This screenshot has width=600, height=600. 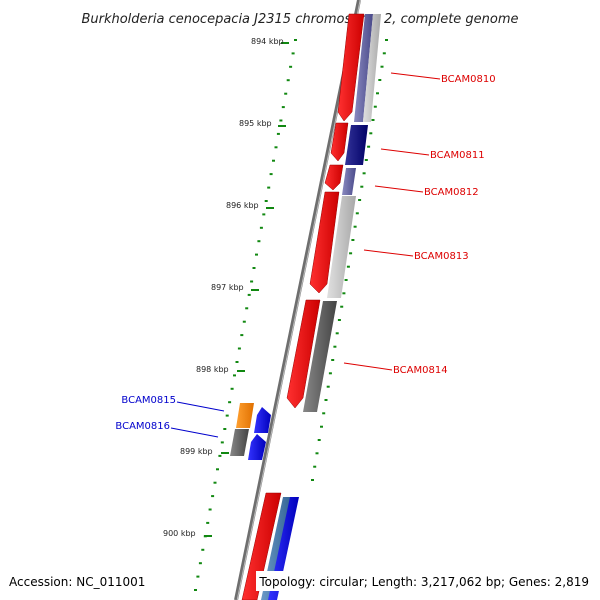 What do you see at coordinates (77, 582) in the screenshot?
I see `accession-text: Accession: NC_011001` at bounding box center [77, 582].